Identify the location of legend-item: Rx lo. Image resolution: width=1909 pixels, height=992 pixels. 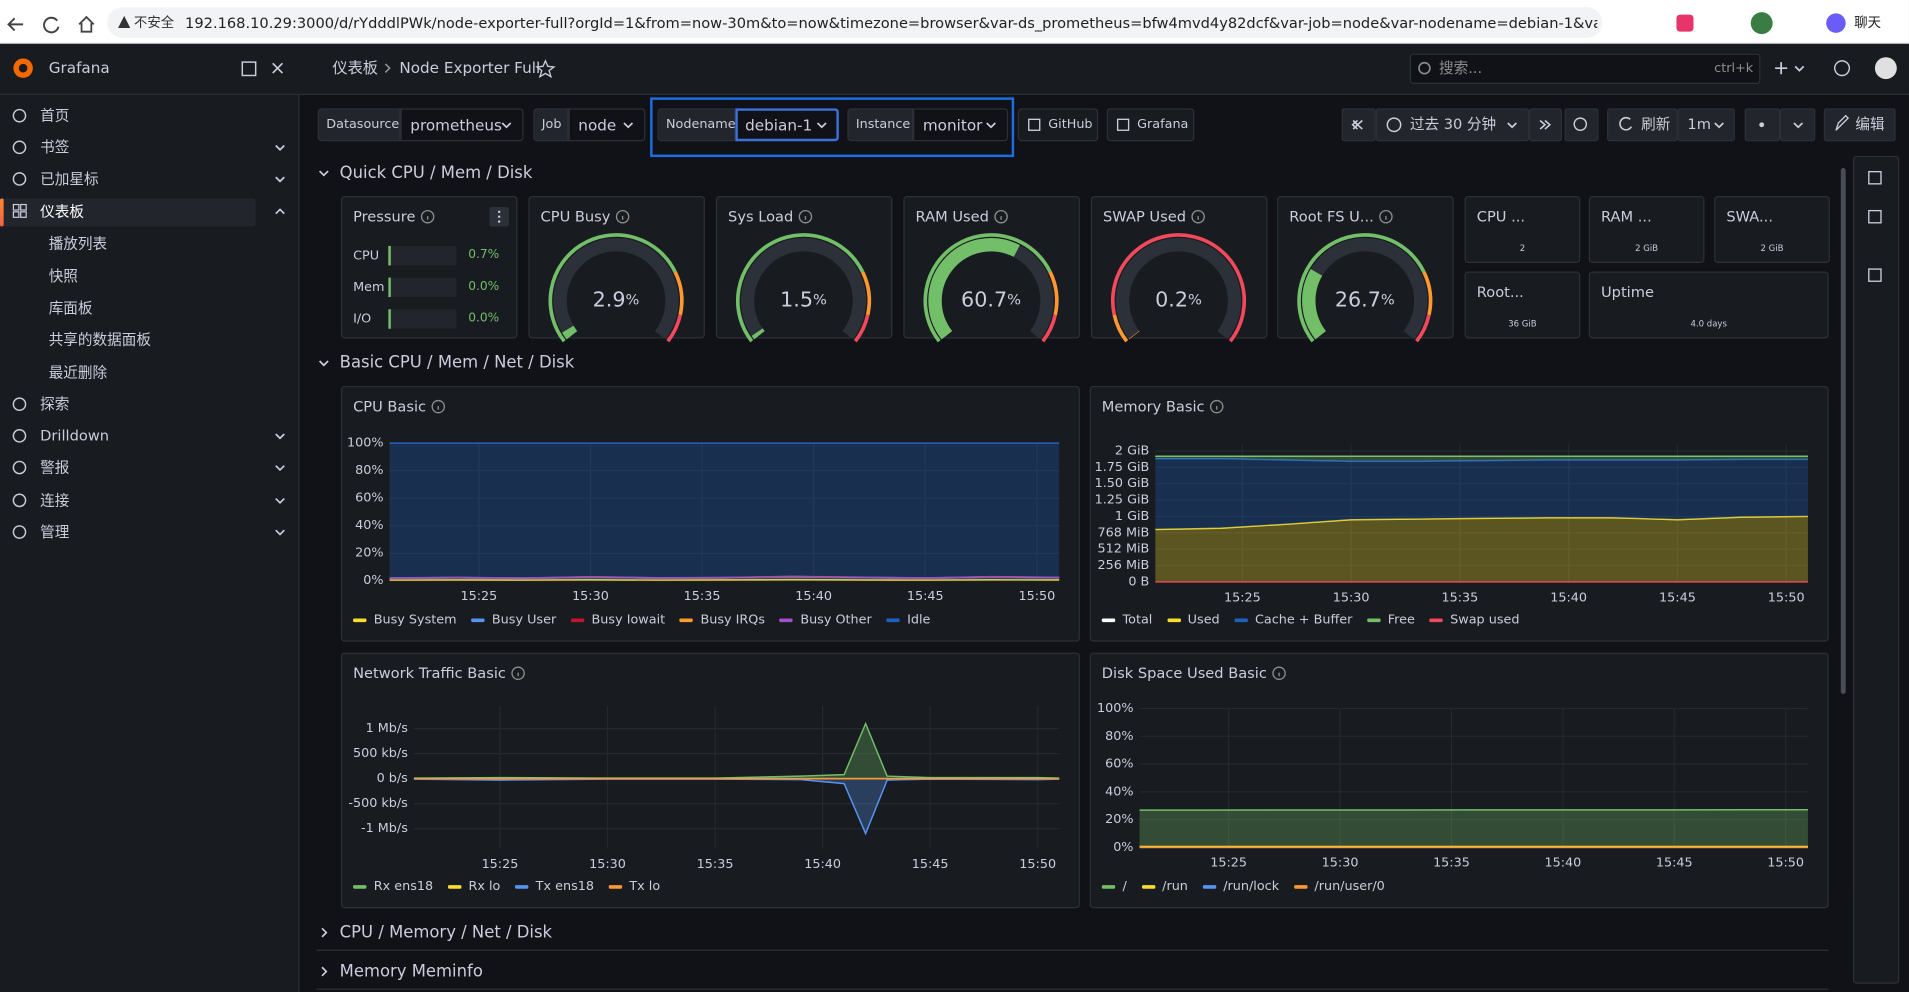
(473, 886).